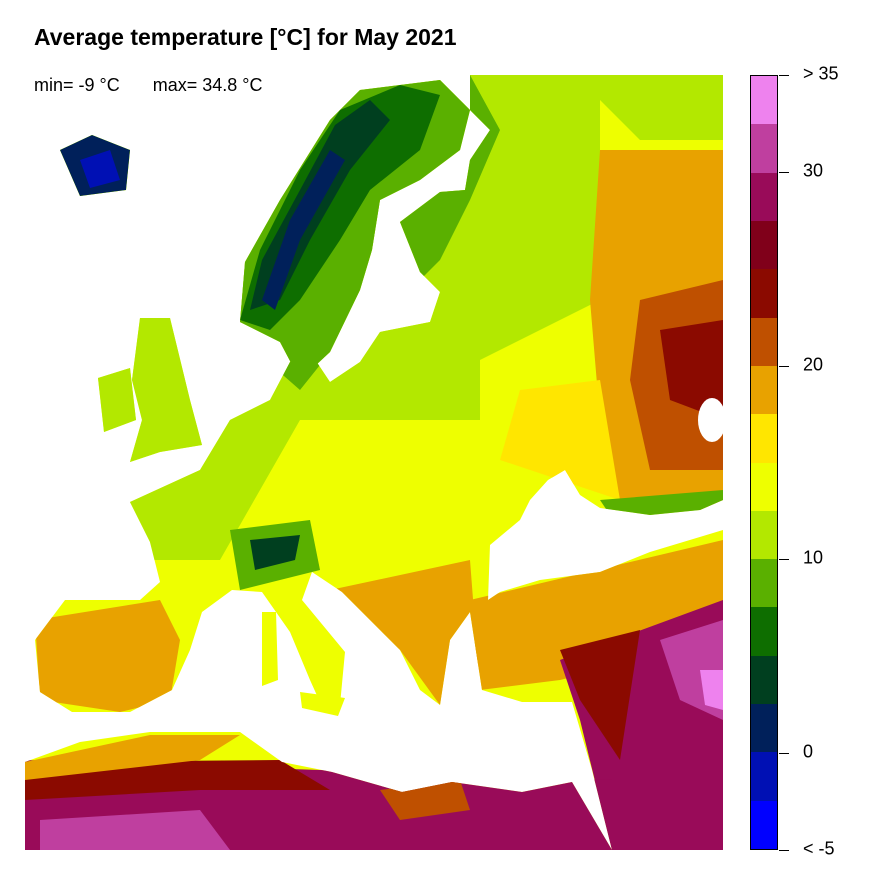  I want to click on legend-tick-label: > 35, so click(821, 73).